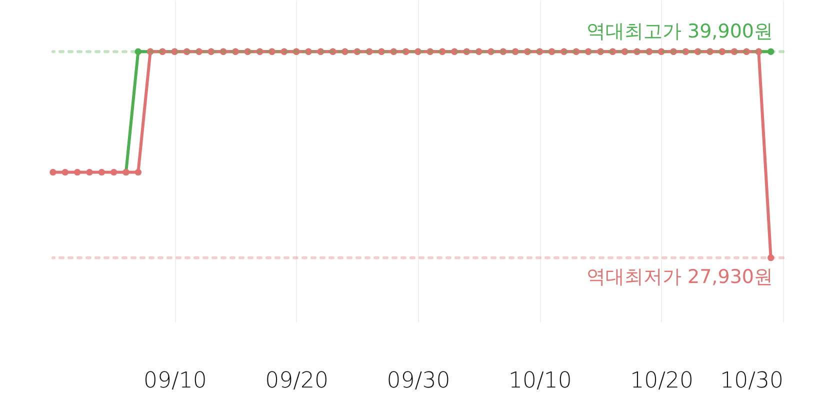 The width and height of the screenshot is (835, 413). Describe the element at coordinates (679, 31) in the screenshot. I see `ref-line-label: 역대최고가 39,900원` at that location.